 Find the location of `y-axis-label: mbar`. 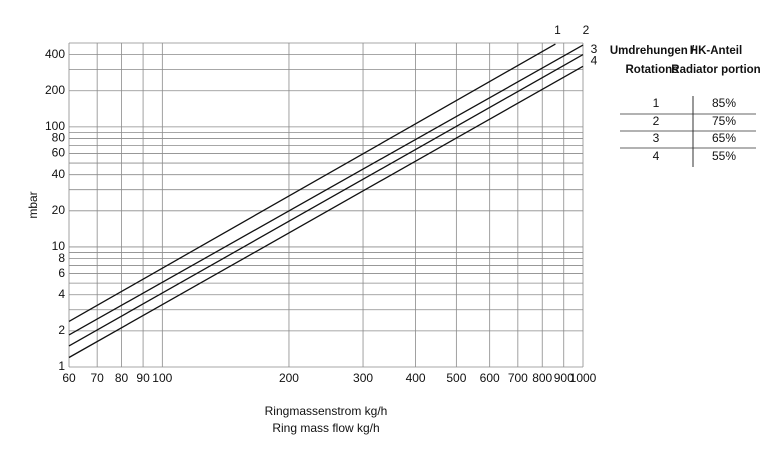

y-axis-label: mbar is located at coordinates (33, 204).